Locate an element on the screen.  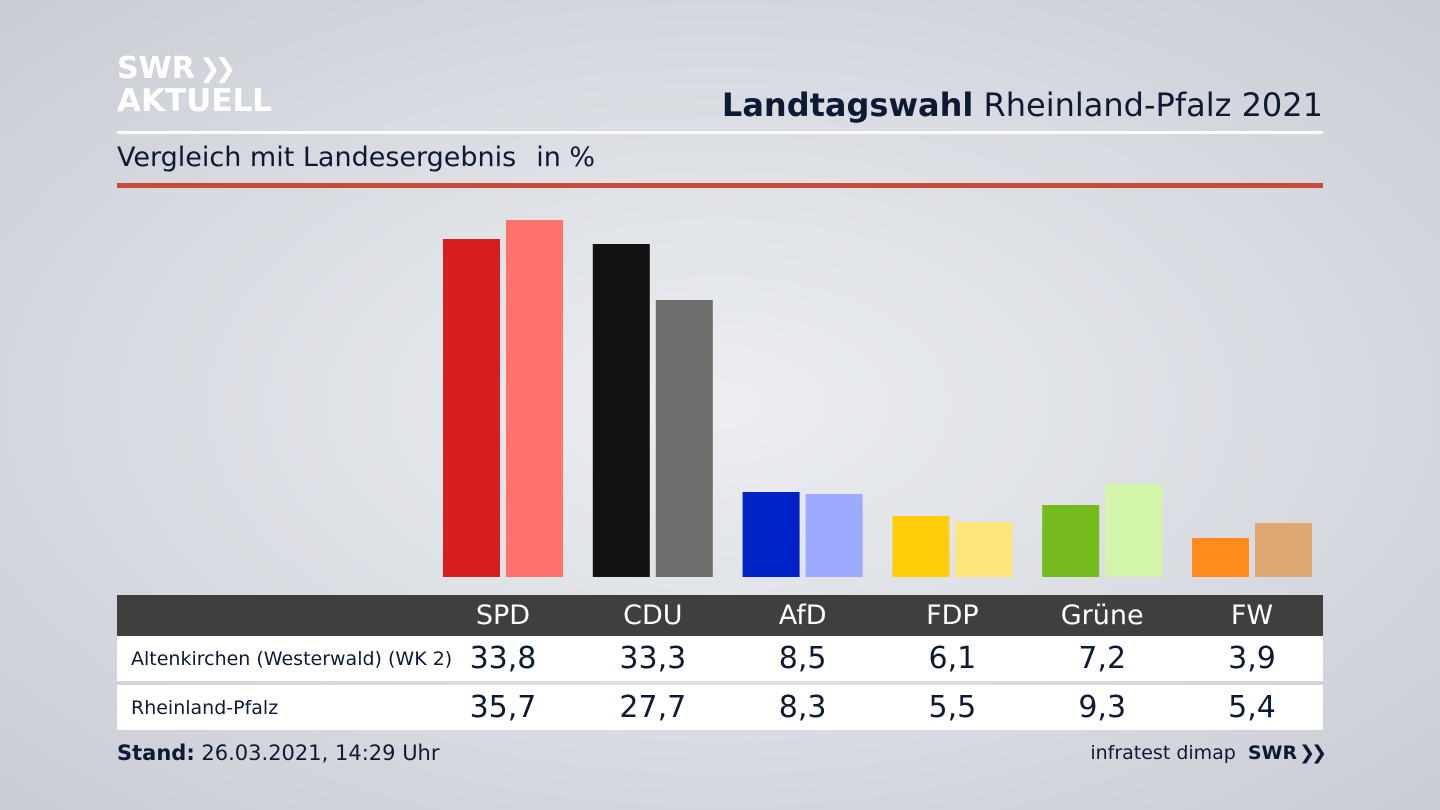
title-bold: Landtagswahl is located at coordinates (847, 105).